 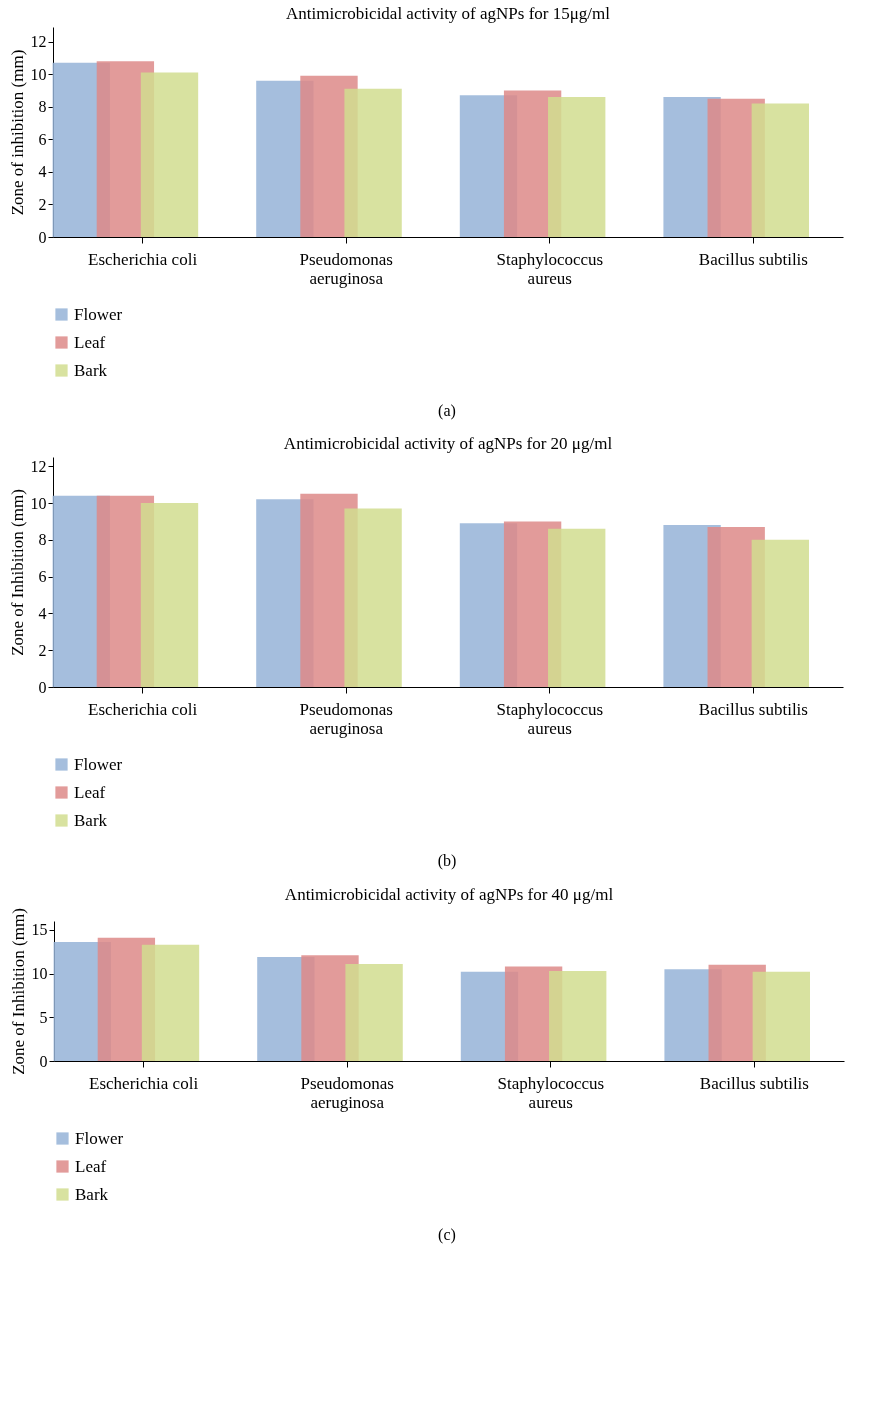 I want to click on text: (c), so click(x=447, y=1235).